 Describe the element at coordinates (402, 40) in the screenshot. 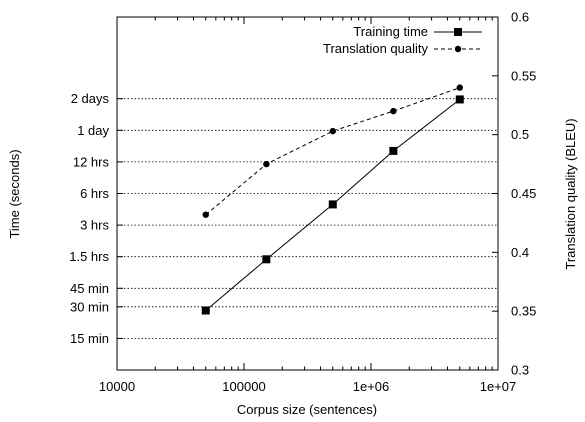

I see `legend: Training time Translation quality` at that location.